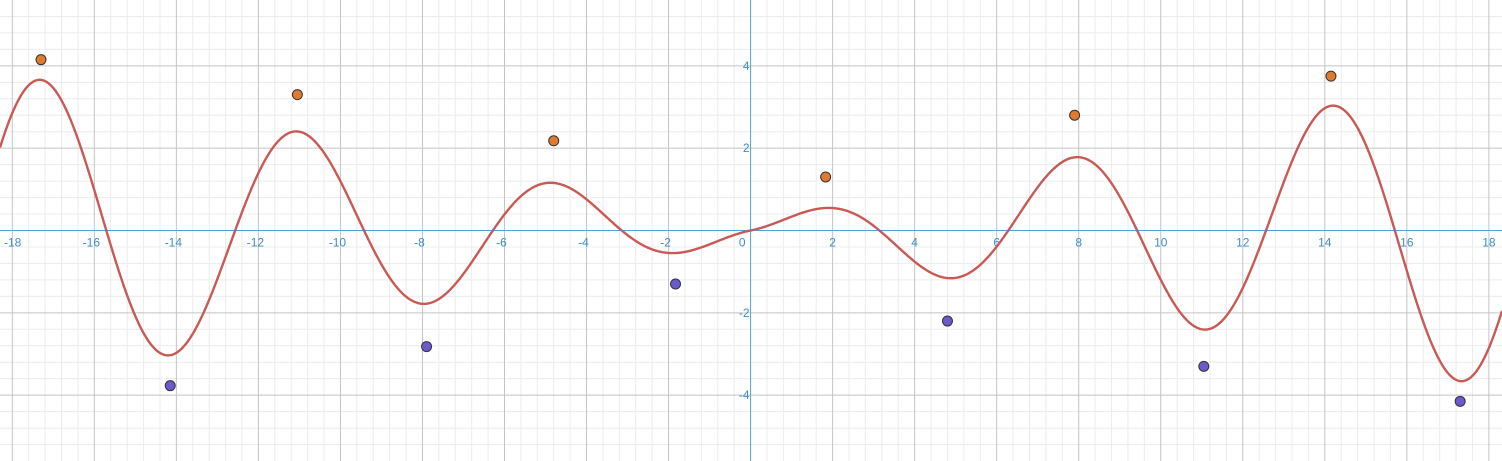 This screenshot has height=461, width=1502. Describe the element at coordinates (746, 148) in the screenshot. I see `y-tick-label: 2` at that location.